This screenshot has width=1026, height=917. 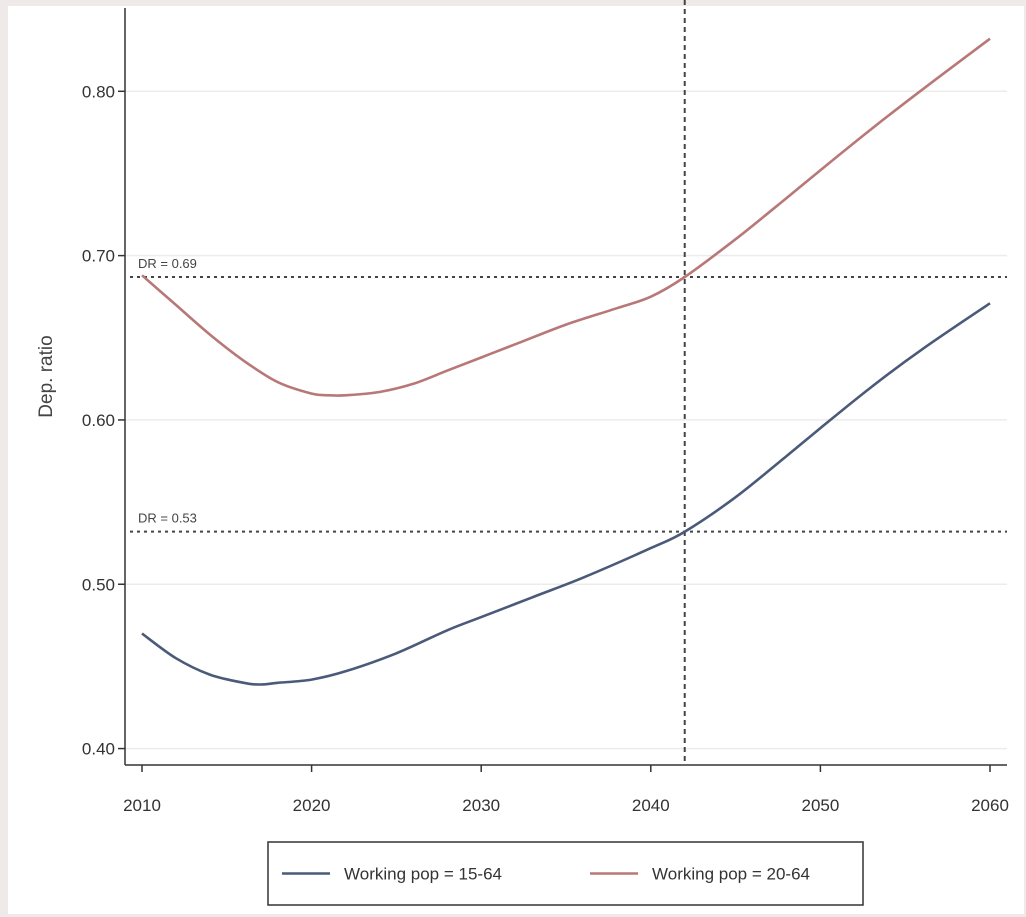 What do you see at coordinates (46, 376) in the screenshot?
I see `y-axis-title: Dep. ratio` at bounding box center [46, 376].